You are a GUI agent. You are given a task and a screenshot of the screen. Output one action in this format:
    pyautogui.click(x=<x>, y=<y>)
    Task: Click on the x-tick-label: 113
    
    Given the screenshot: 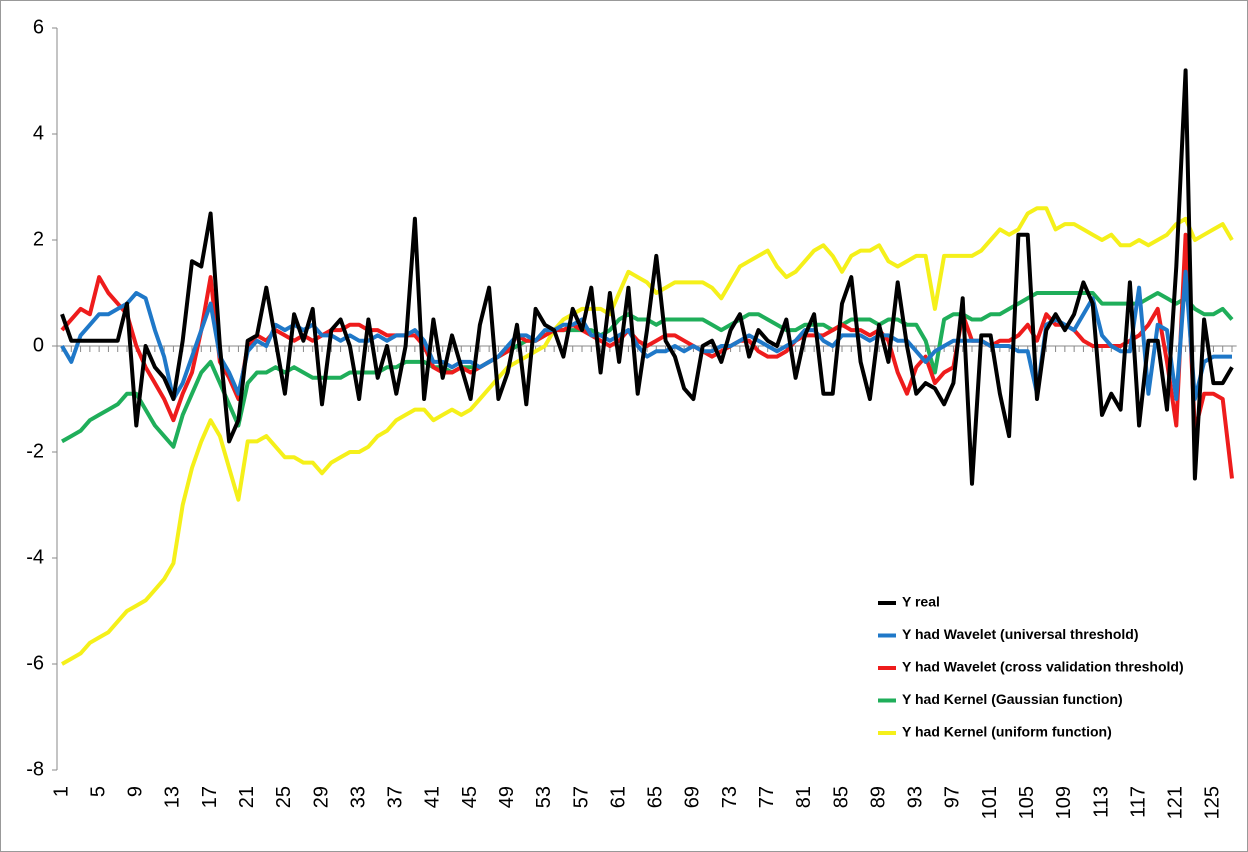 What is the action you would take?
    pyautogui.click(x=1101, y=802)
    